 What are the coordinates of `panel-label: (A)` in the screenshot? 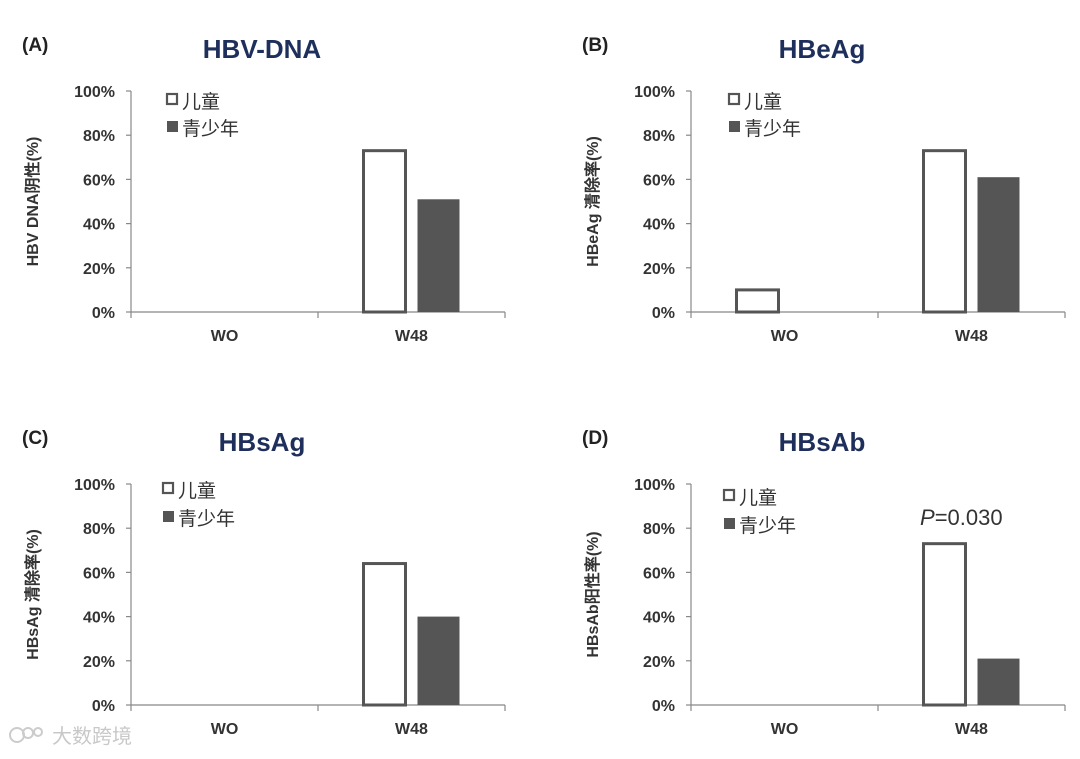 It's located at (35, 45).